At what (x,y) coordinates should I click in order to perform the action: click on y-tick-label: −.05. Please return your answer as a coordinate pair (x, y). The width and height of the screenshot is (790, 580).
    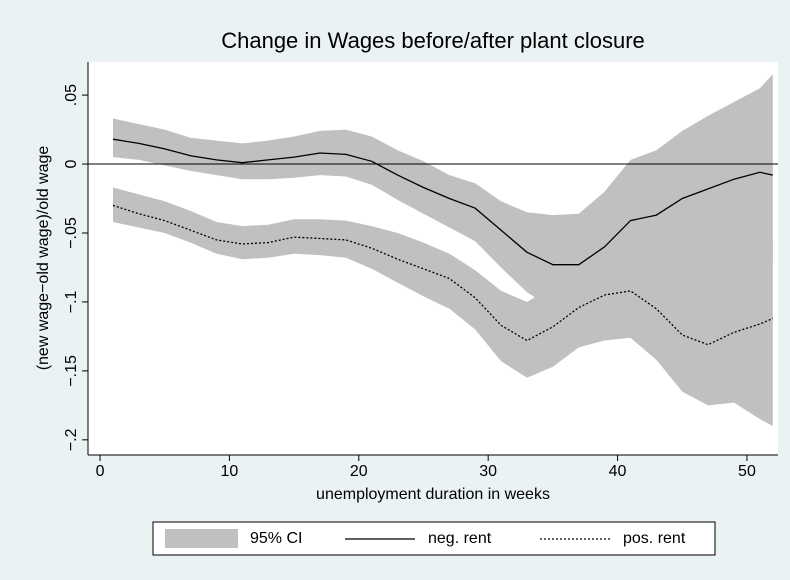
    Looking at the image, I should click on (71, 233).